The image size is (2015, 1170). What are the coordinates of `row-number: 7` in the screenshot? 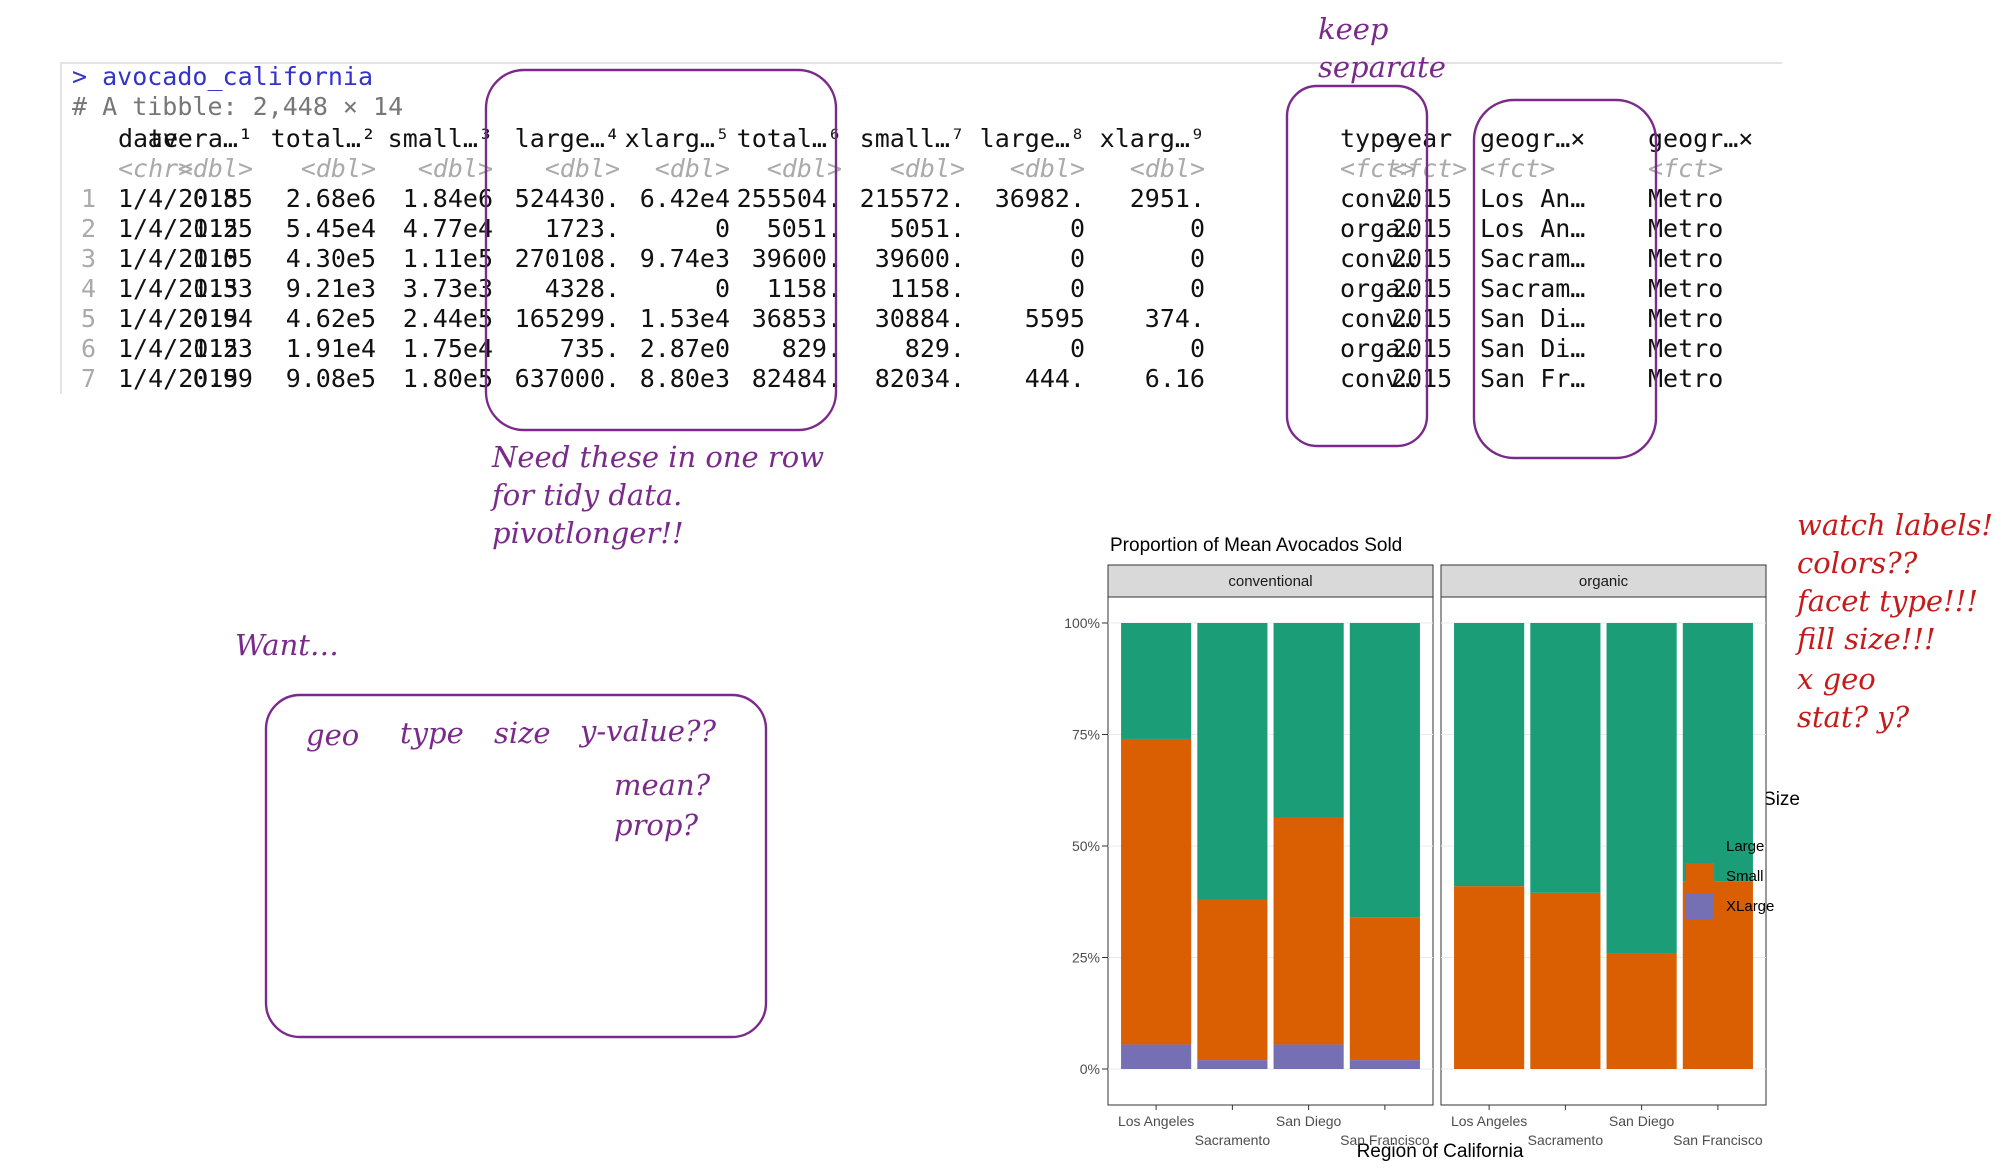 It's located at (88, 378).